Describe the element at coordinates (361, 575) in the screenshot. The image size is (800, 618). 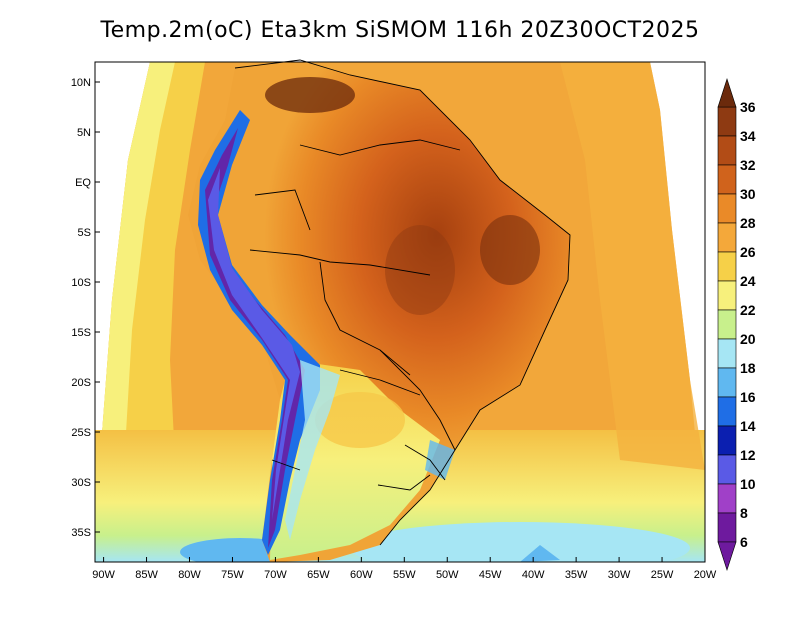
I see `lon-tick-label: 60W` at that location.